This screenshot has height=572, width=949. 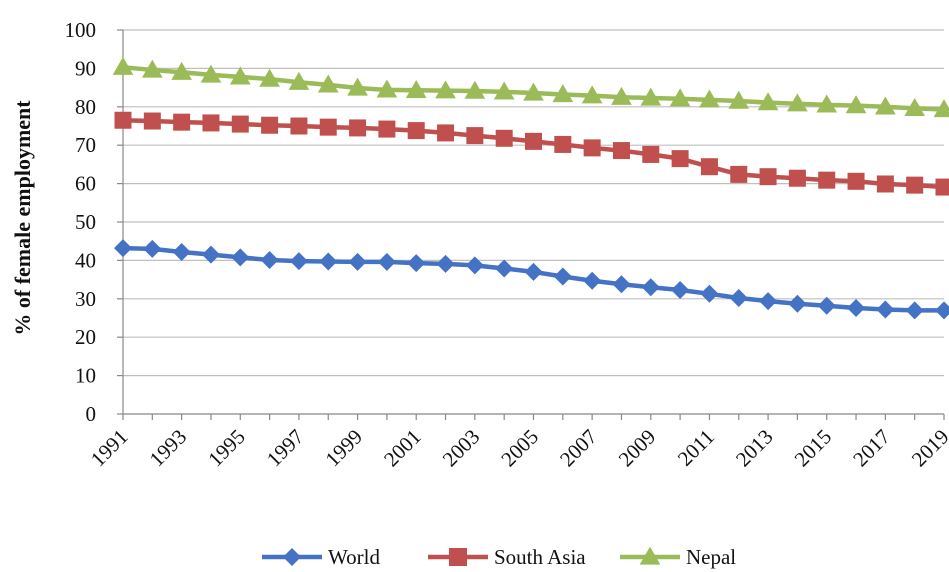 What do you see at coordinates (91, 414) in the screenshot?
I see `y-tick-label: 0` at bounding box center [91, 414].